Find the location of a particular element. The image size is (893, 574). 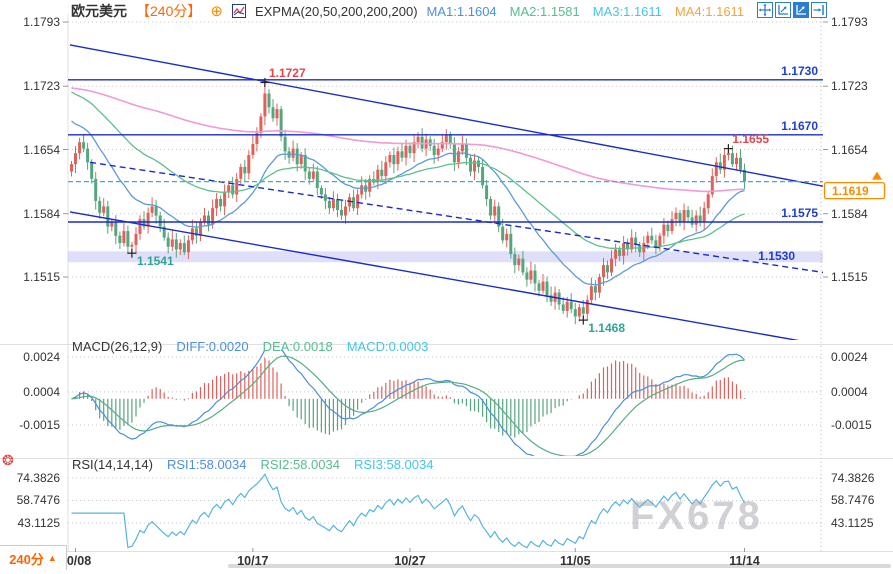

expma-indicator-label: EXPMA(20,50,200,200,200) is located at coordinates (336, 11).